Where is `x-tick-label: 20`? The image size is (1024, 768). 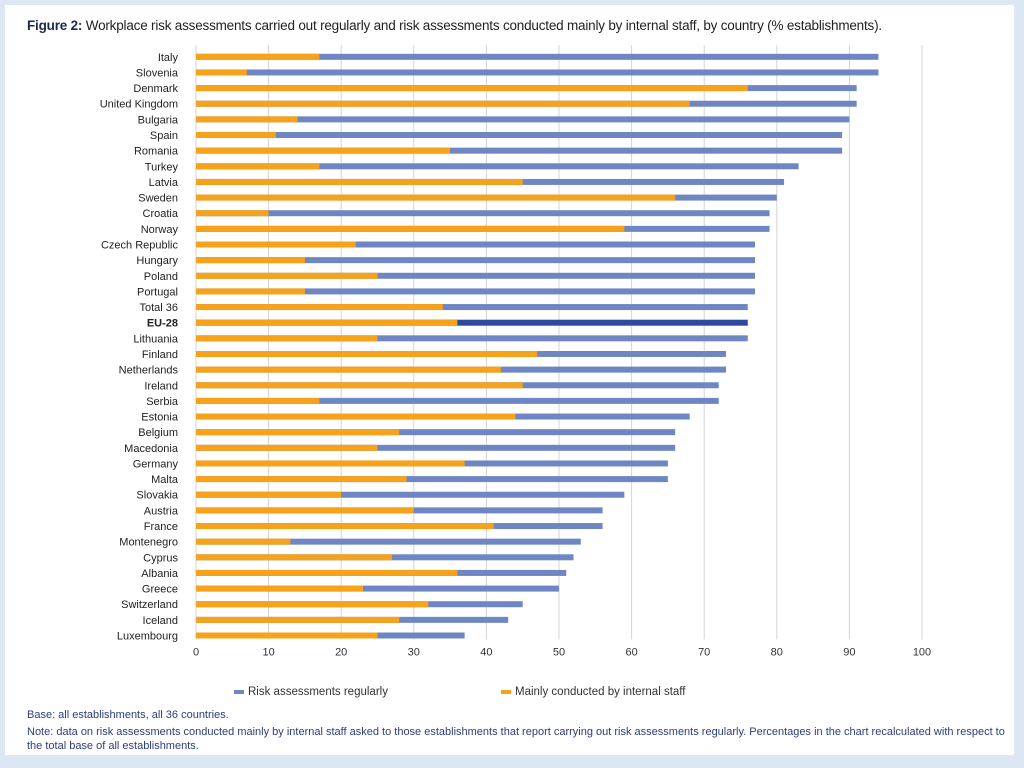
x-tick-label: 20 is located at coordinates (341, 652).